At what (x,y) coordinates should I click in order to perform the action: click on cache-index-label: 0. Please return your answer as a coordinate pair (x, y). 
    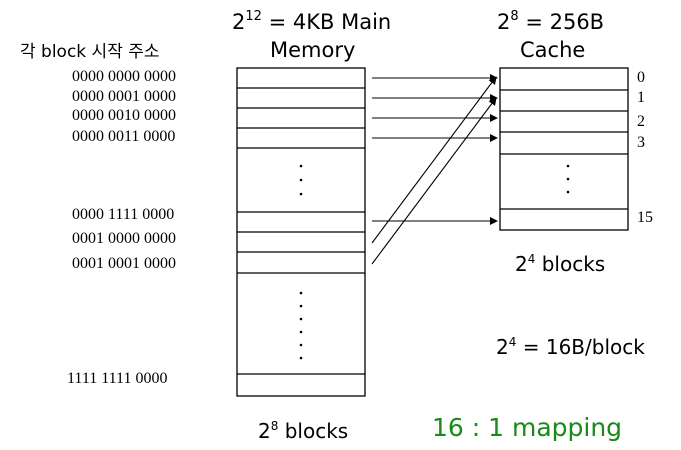
    Looking at the image, I should click on (641, 77).